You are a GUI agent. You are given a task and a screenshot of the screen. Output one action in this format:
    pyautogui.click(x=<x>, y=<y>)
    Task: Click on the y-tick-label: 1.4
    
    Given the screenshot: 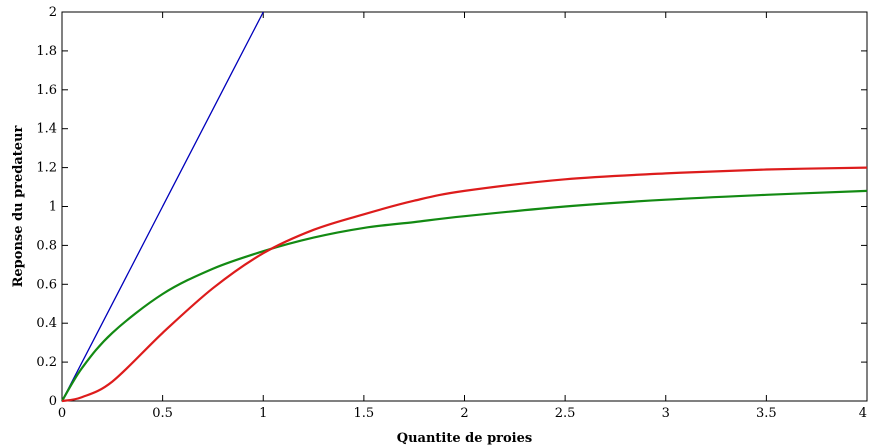 What is the action you would take?
    pyautogui.click(x=46, y=129)
    